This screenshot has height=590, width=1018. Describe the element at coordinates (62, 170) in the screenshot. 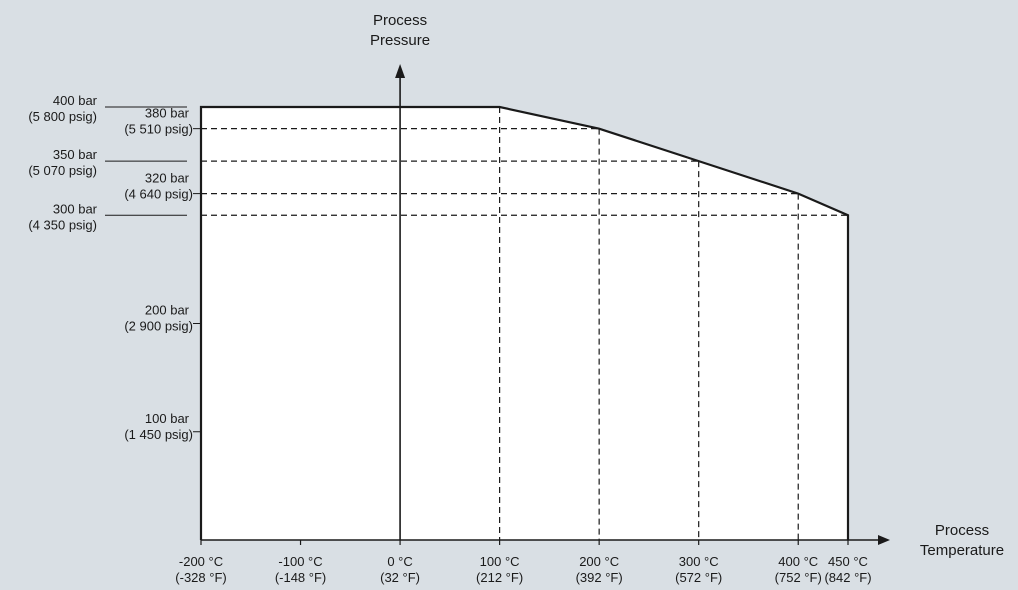

I see `y-tick-sublabel: (5 070 psig)` at that location.